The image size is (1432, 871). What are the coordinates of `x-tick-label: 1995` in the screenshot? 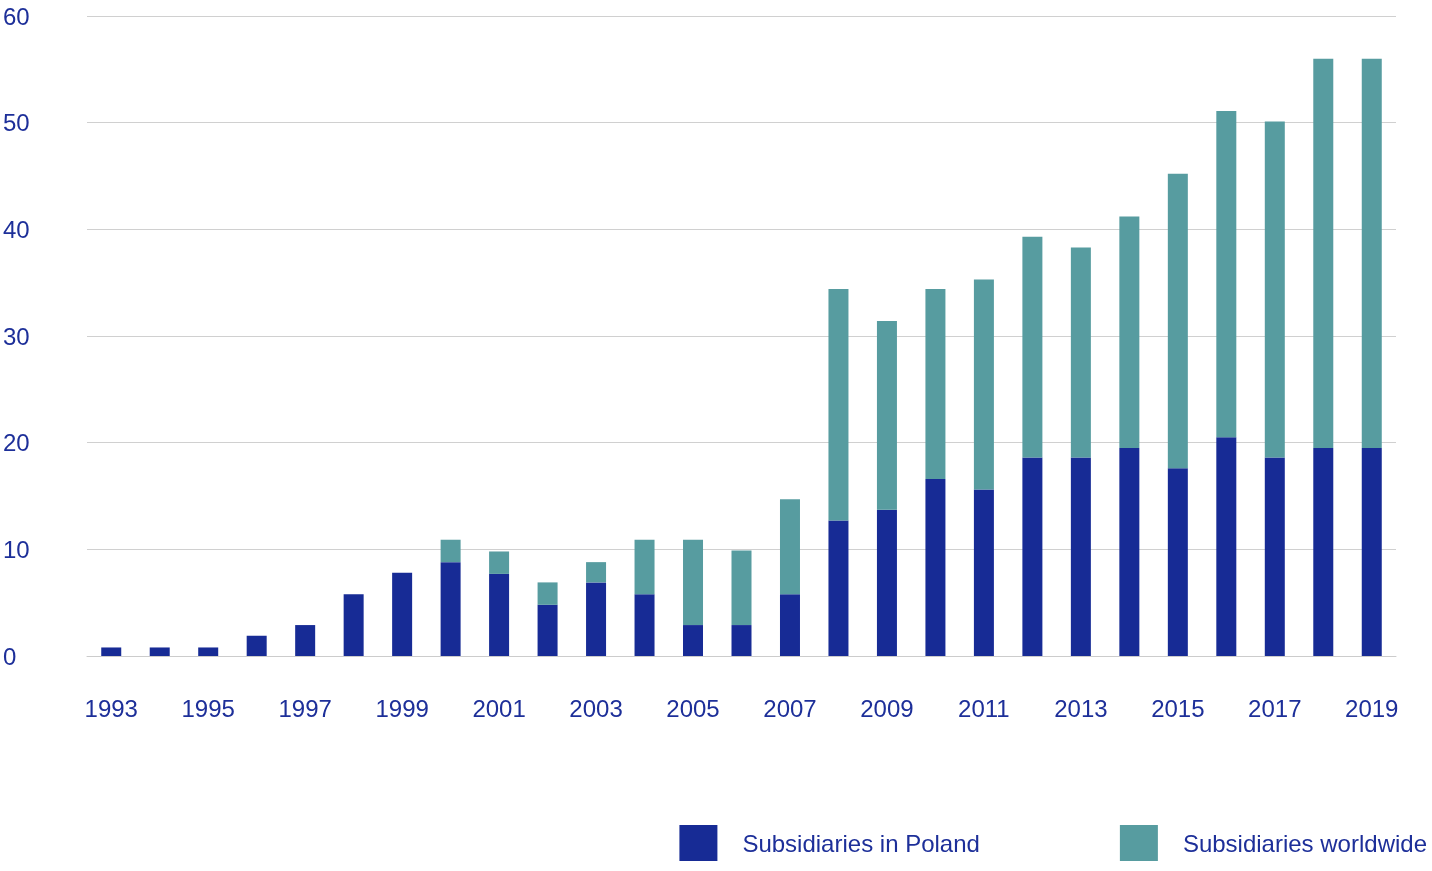 It's located at (208, 708).